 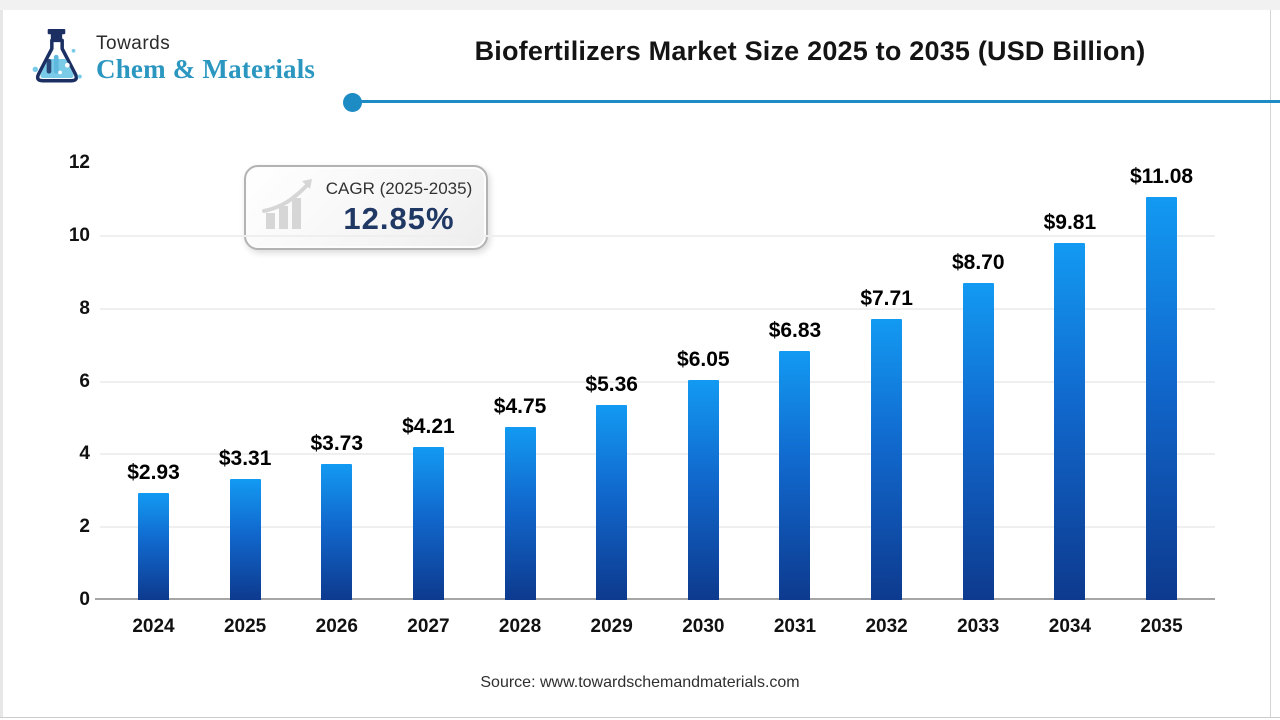 What do you see at coordinates (399, 218) in the screenshot?
I see `cagr-value: 12.85%` at bounding box center [399, 218].